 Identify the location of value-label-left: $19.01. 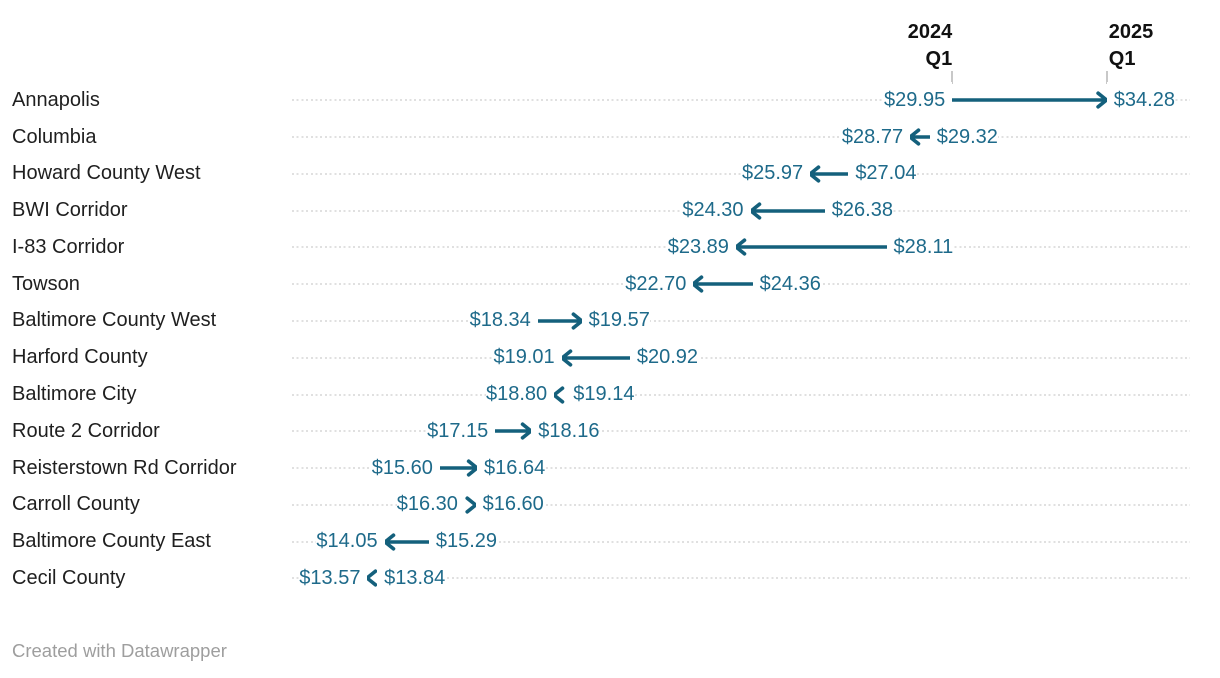
(527, 358).